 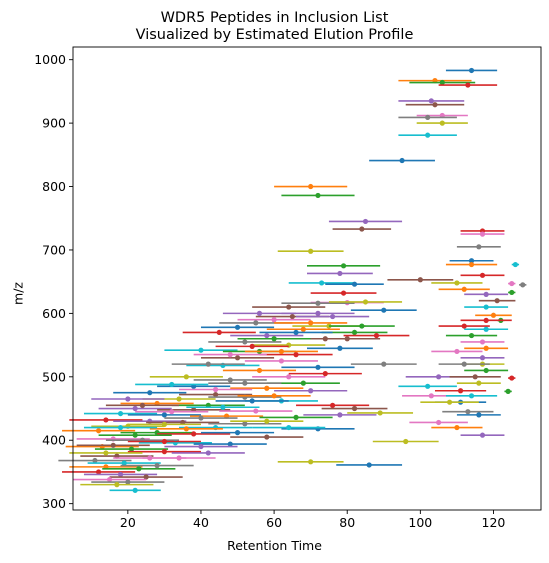 What do you see at coordinates (54, 123) in the screenshot?
I see `y-tick-label: 900` at bounding box center [54, 123].